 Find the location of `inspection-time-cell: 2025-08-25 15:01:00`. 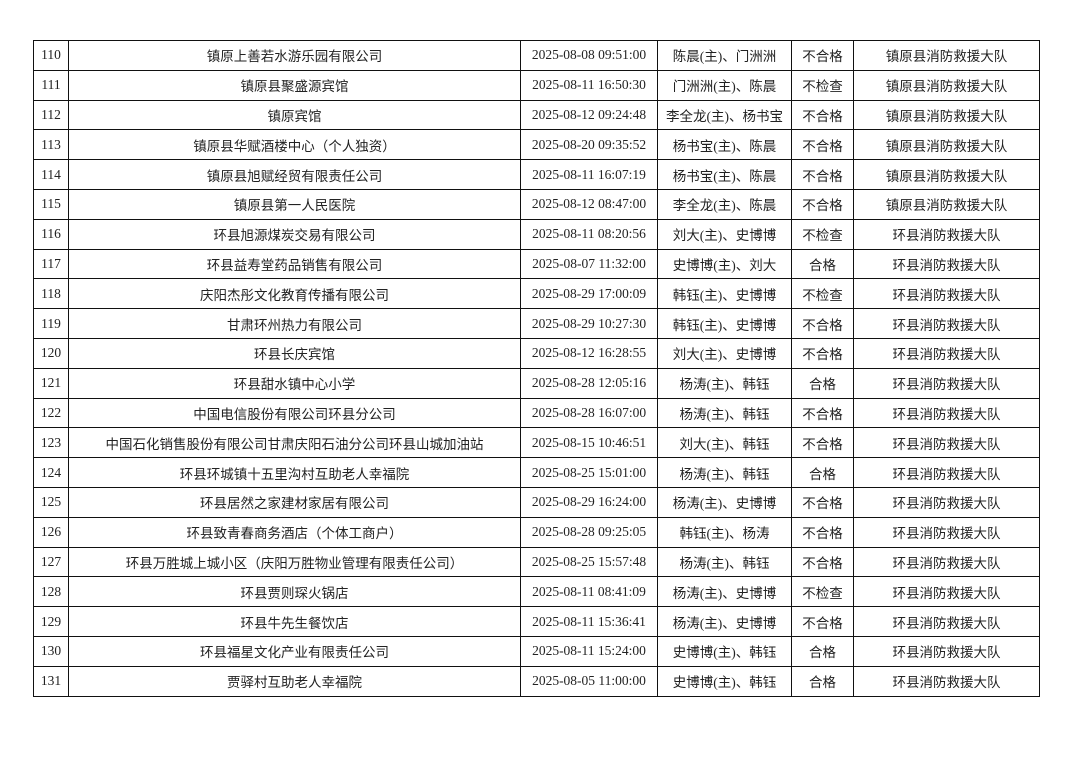

inspection-time-cell: 2025-08-25 15:01:00 is located at coordinates (589, 472).